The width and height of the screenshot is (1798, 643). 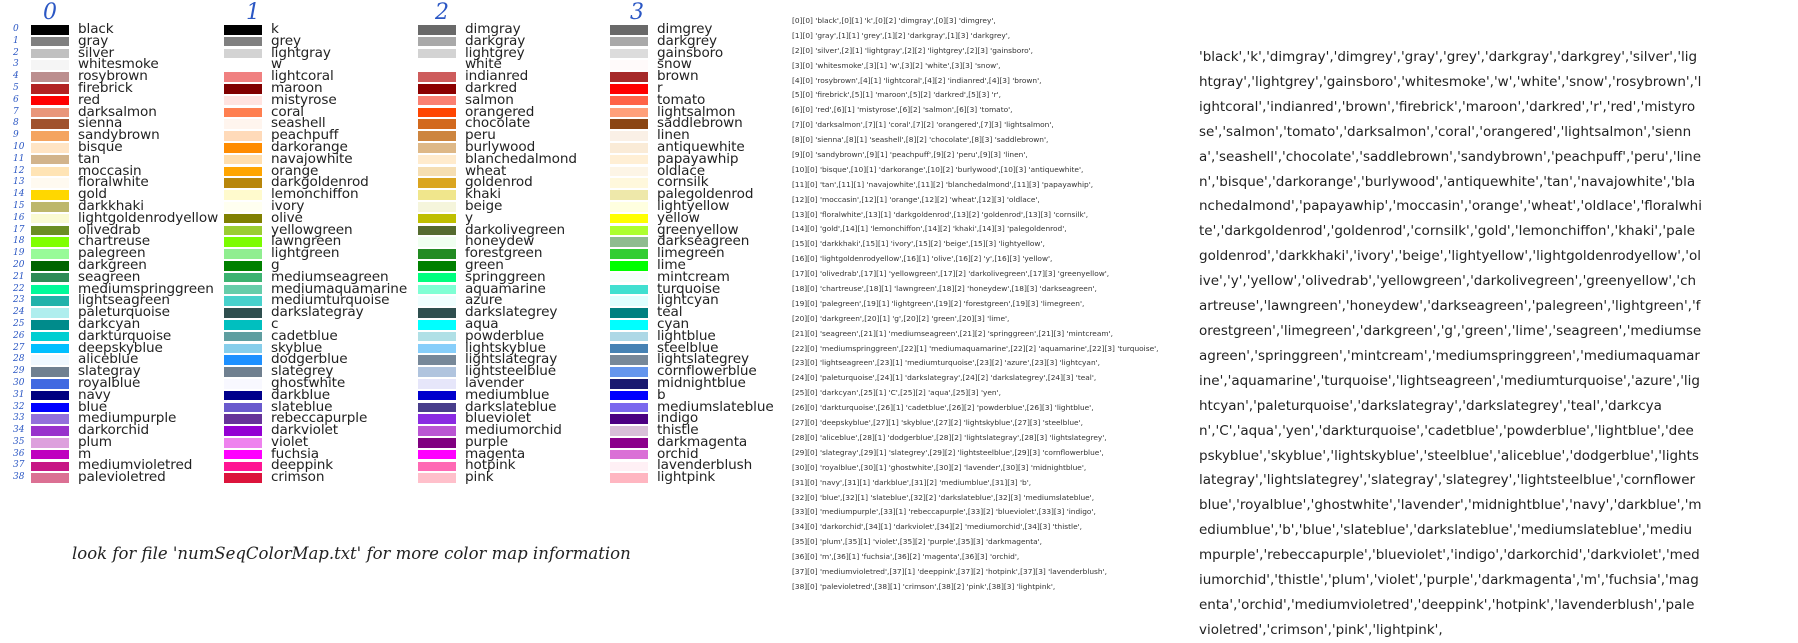 What do you see at coordinates (19, 253) in the screenshot?
I see `row-number: 19` at bounding box center [19, 253].